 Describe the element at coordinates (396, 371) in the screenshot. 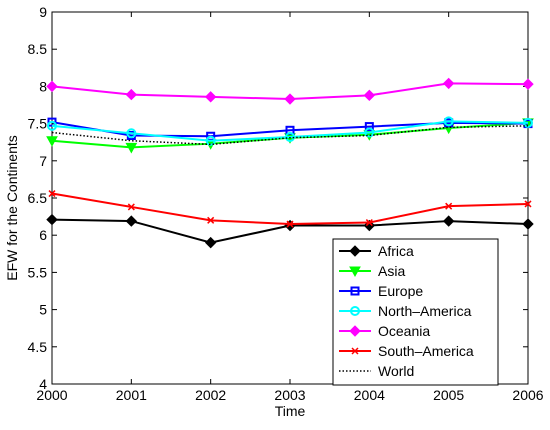

I see `legend-label: World` at that location.